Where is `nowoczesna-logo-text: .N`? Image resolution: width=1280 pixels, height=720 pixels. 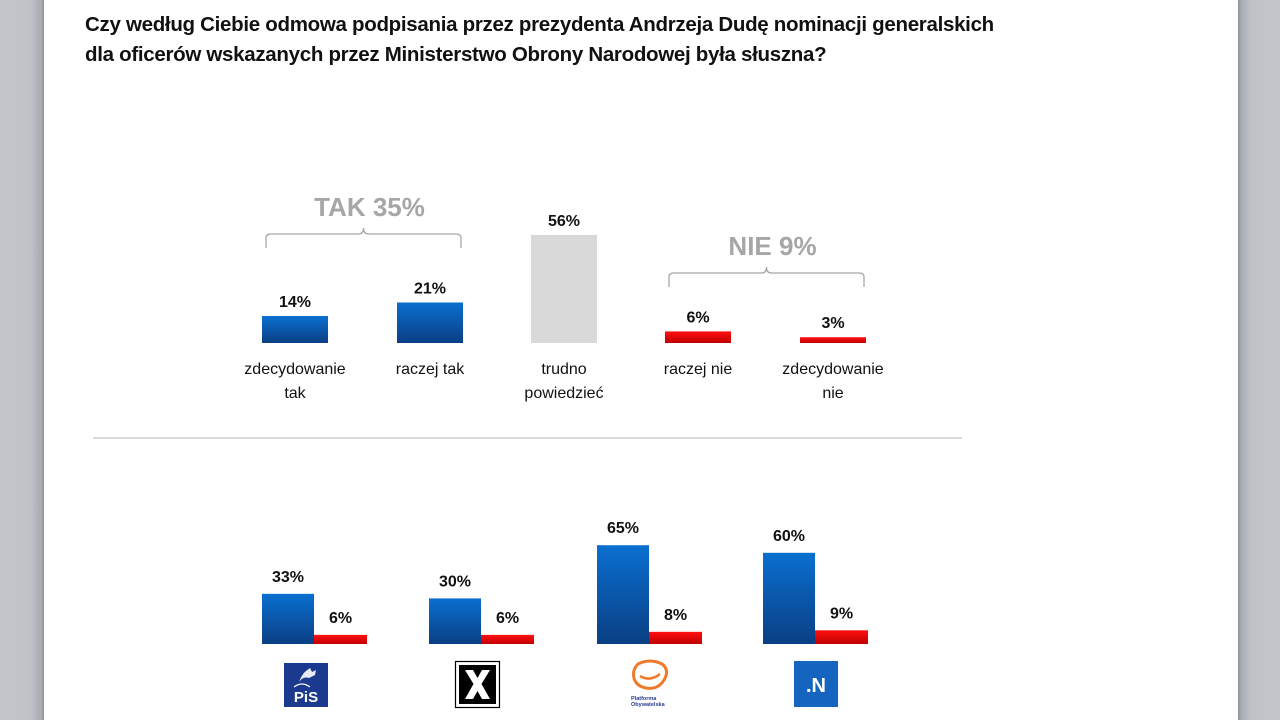
nowoczesna-logo-text: .N is located at coordinates (816, 686).